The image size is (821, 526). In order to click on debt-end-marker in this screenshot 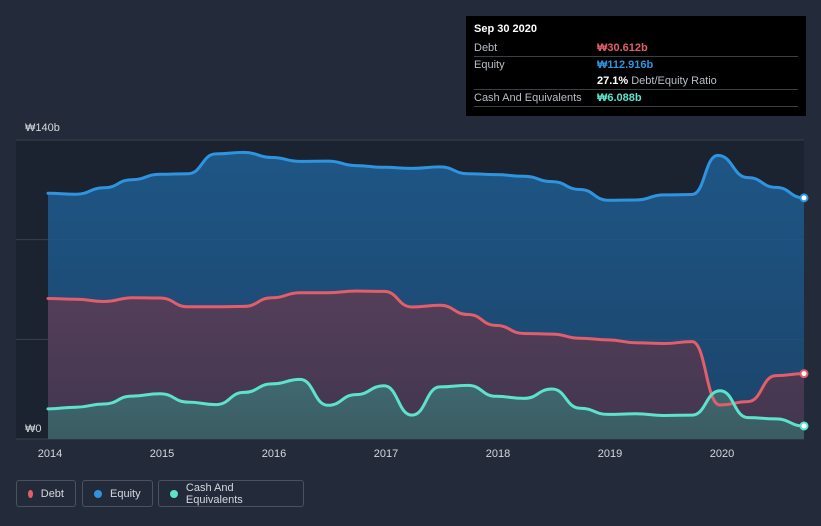, I will do `click(804, 374)`.